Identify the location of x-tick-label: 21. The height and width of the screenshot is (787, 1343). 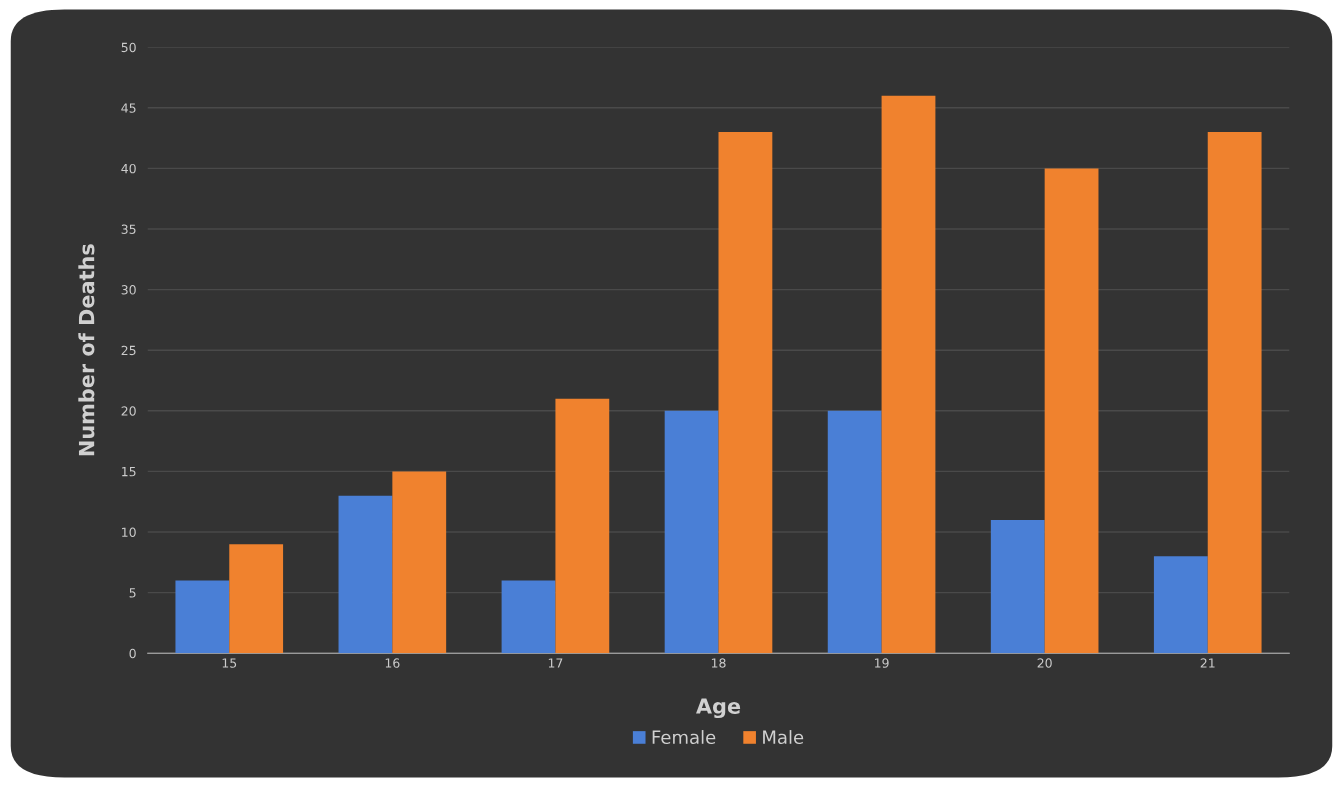
(1207, 663).